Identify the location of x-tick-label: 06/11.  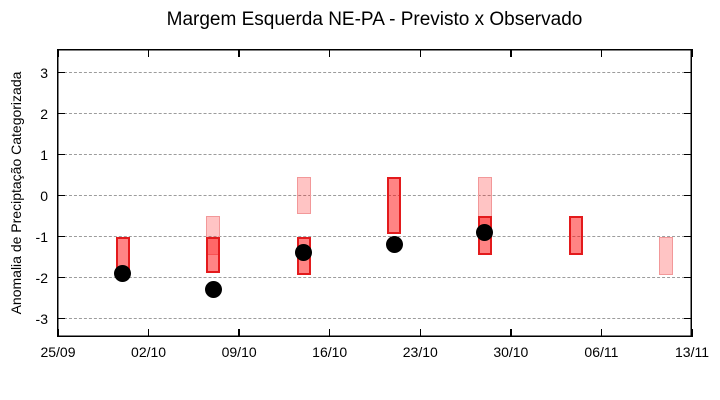
(601, 352).